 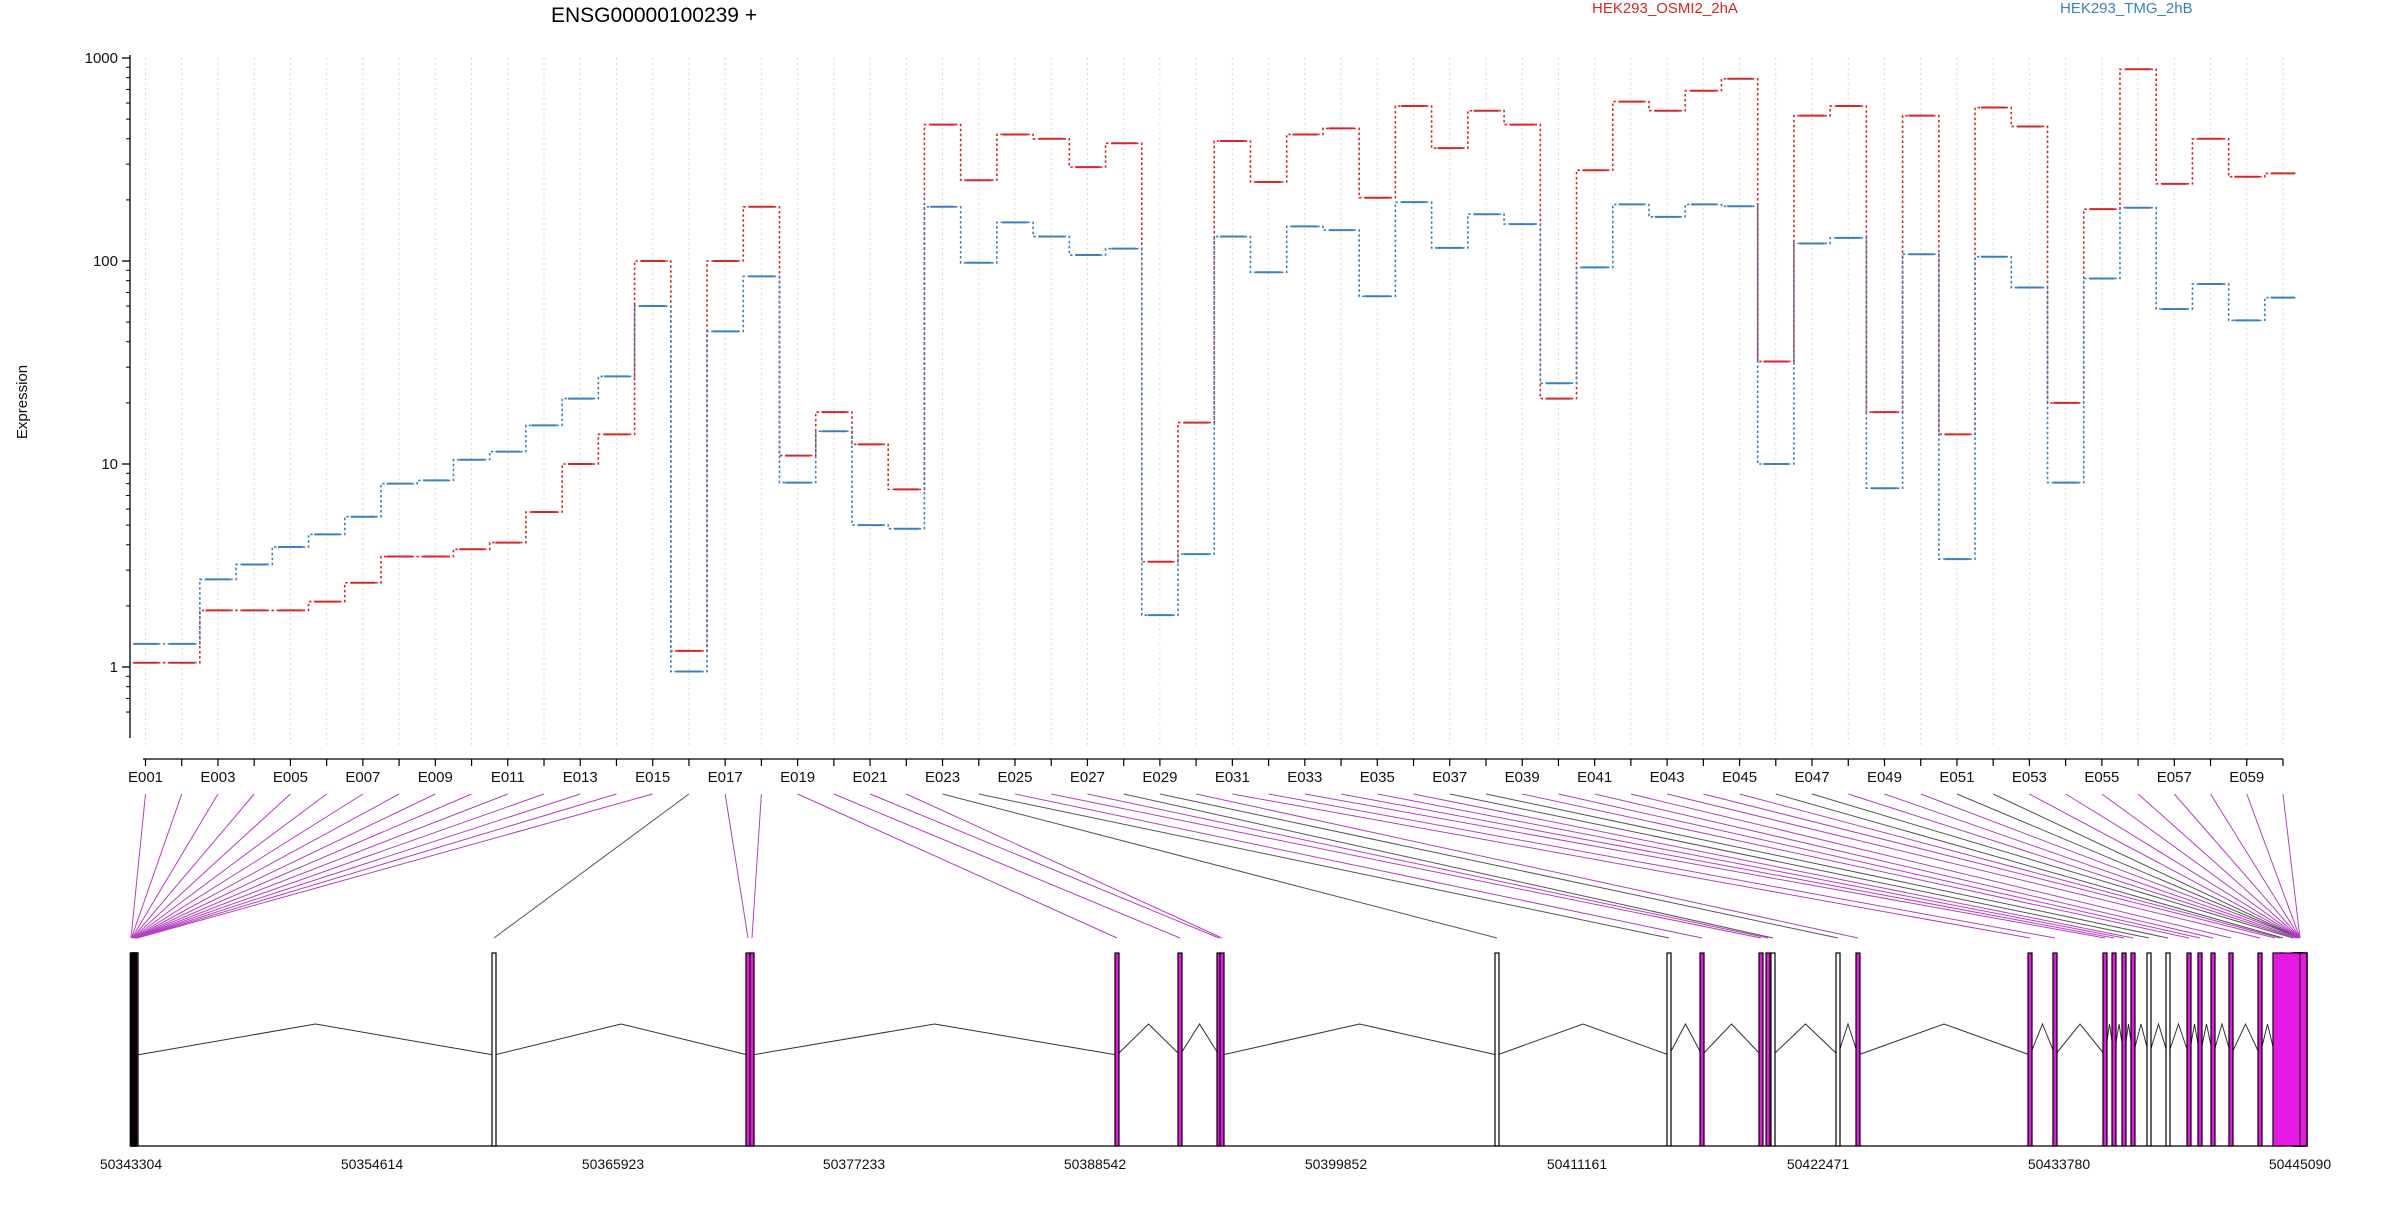 I want to click on coordinate-label: 50433780, so click(x=2059, y=1164).